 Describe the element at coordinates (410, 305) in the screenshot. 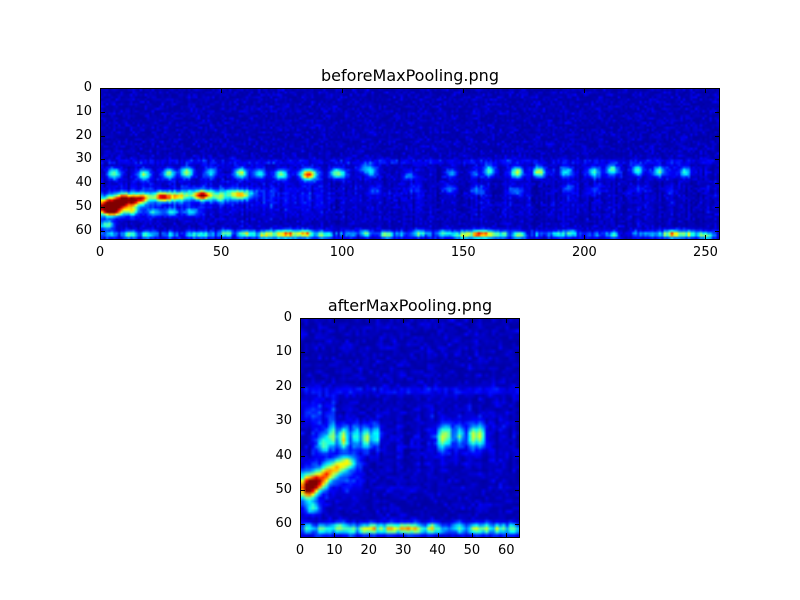

I see `after-chart-title: afterMaxPooling.png` at that location.